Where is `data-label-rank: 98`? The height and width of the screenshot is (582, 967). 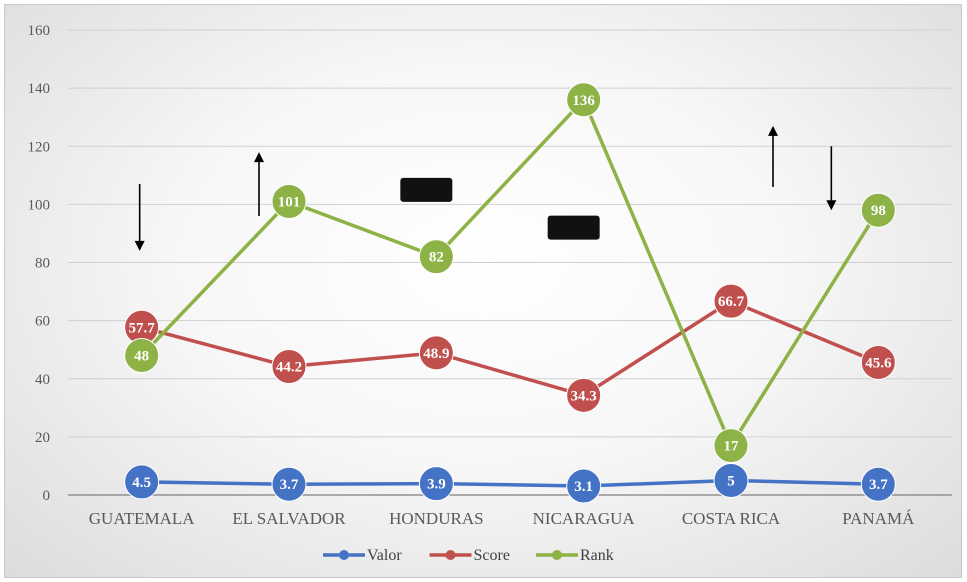 data-label-rank: 98 is located at coordinates (878, 211).